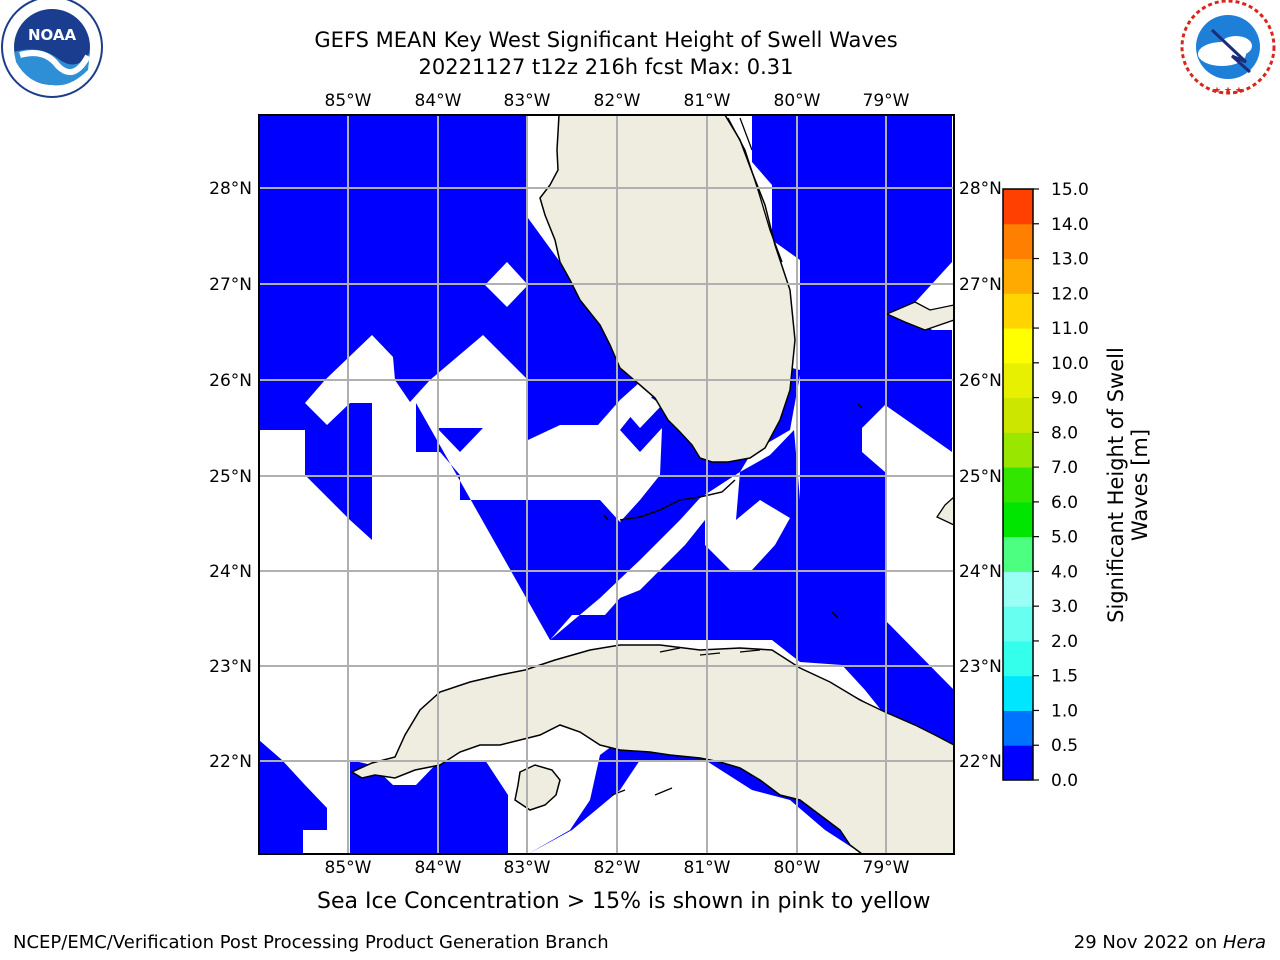 The height and width of the screenshot is (960, 1280). I want to click on colorbar-tick-label: 3.0, so click(1064, 607).